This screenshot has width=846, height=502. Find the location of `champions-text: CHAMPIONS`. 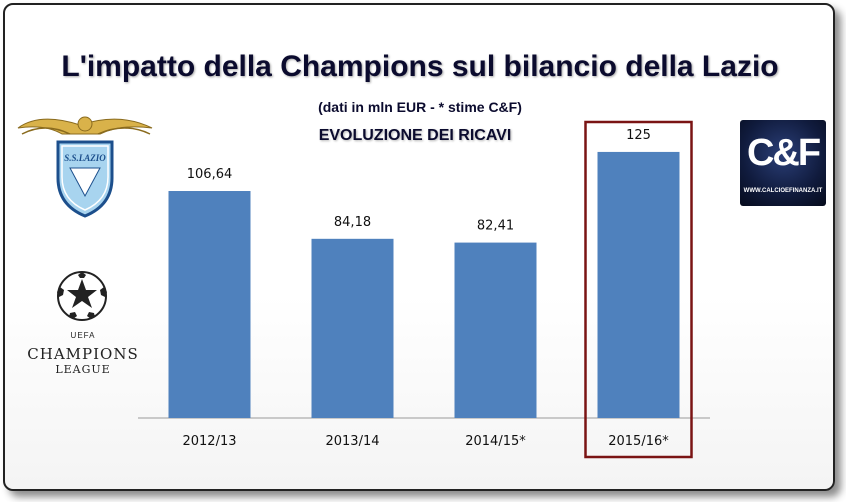

champions-text: CHAMPIONS is located at coordinates (83, 354).